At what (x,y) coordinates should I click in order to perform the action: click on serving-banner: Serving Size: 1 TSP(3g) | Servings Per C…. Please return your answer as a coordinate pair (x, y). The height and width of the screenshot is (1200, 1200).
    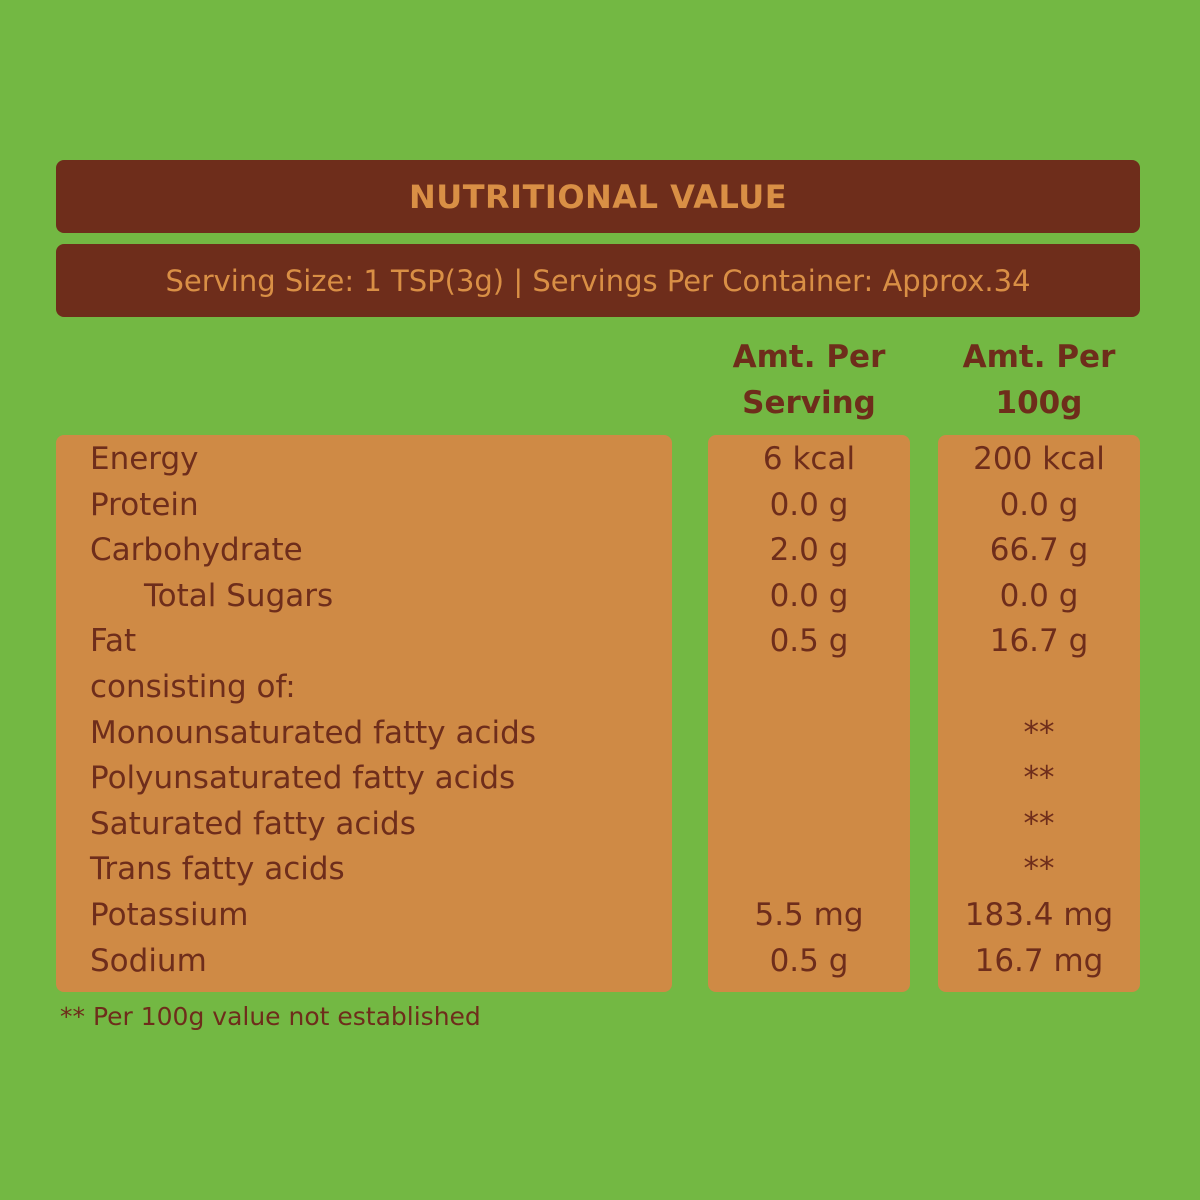
    Looking at the image, I should click on (598, 280).